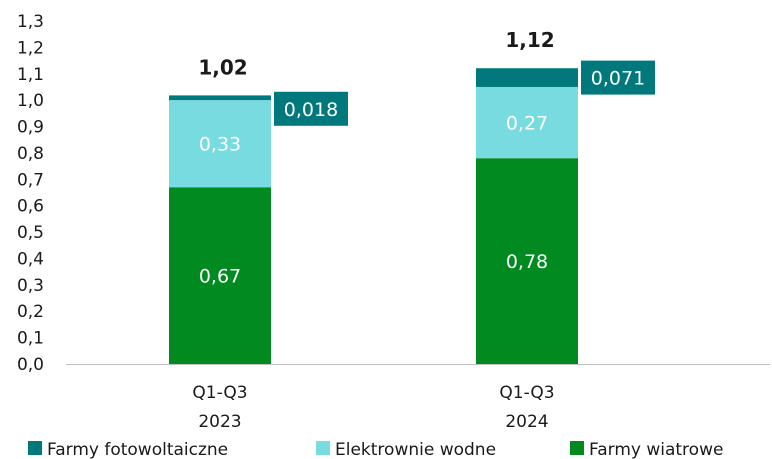 The image size is (772, 459). What do you see at coordinates (30, 259) in the screenshot?
I see `y-tick-label: 0,4` at bounding box center [30, 259].